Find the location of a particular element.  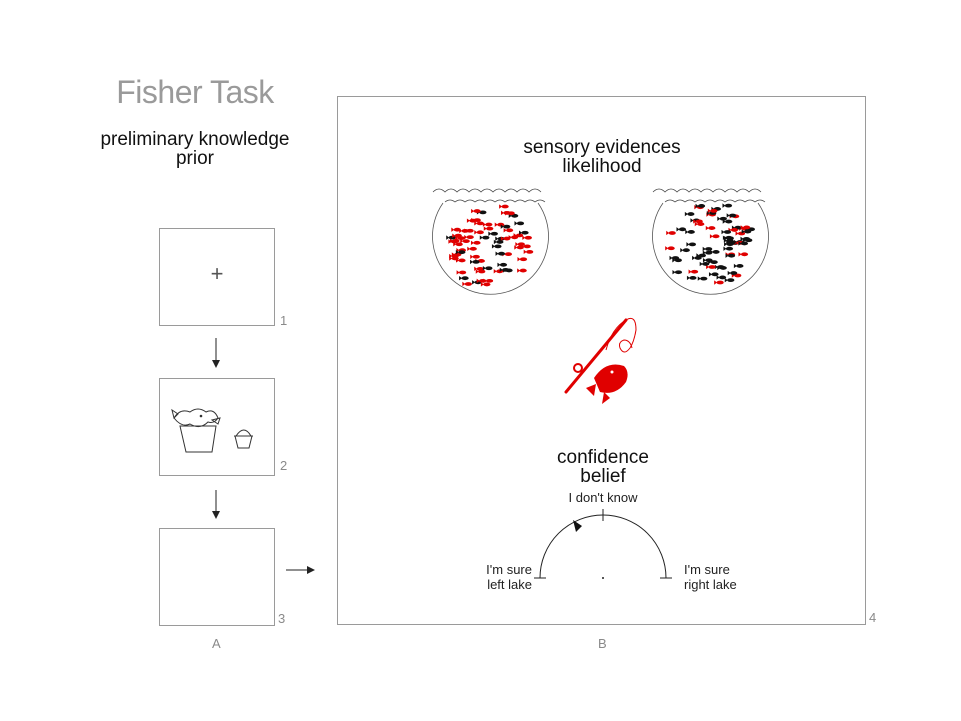

fish-school-left is located at coordinates (490, 245).